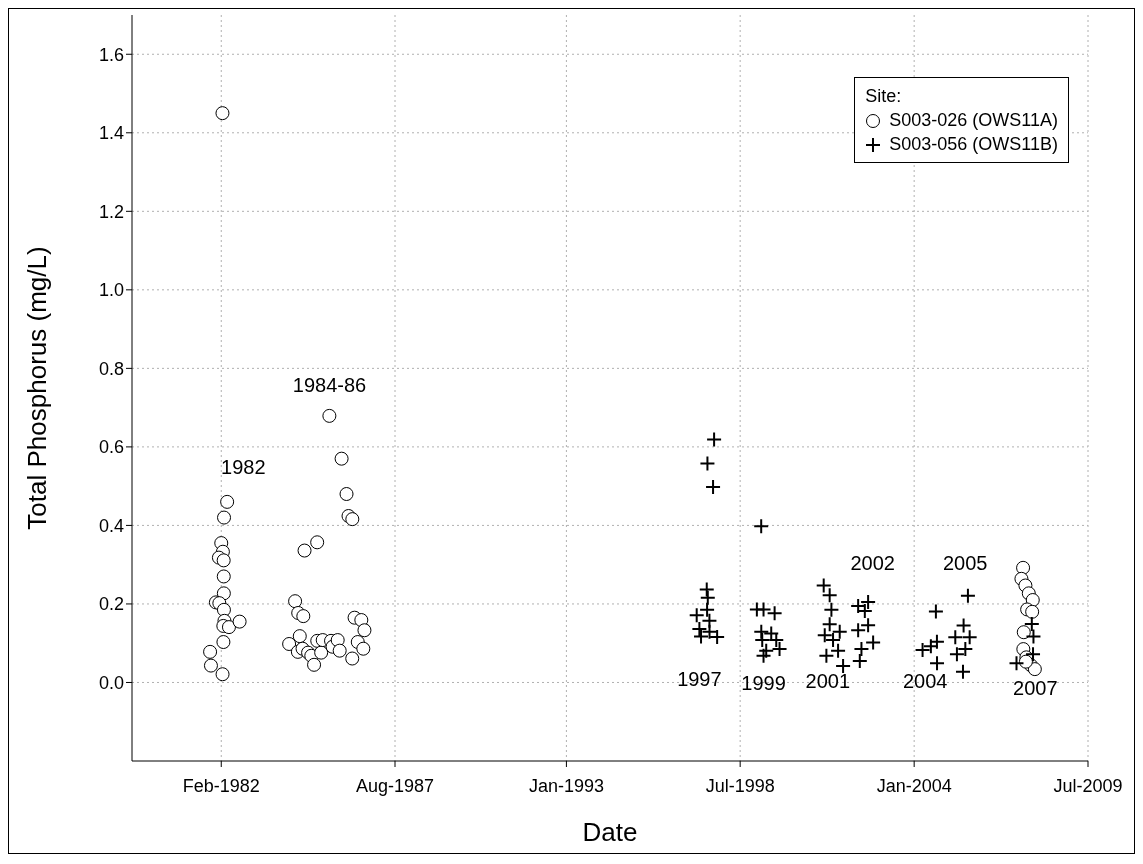 The image size is (1143, 864). Describe the element at coordinates (395, 785) in the screenshot. I see `x-tick-label: Aug-1987` at that location.